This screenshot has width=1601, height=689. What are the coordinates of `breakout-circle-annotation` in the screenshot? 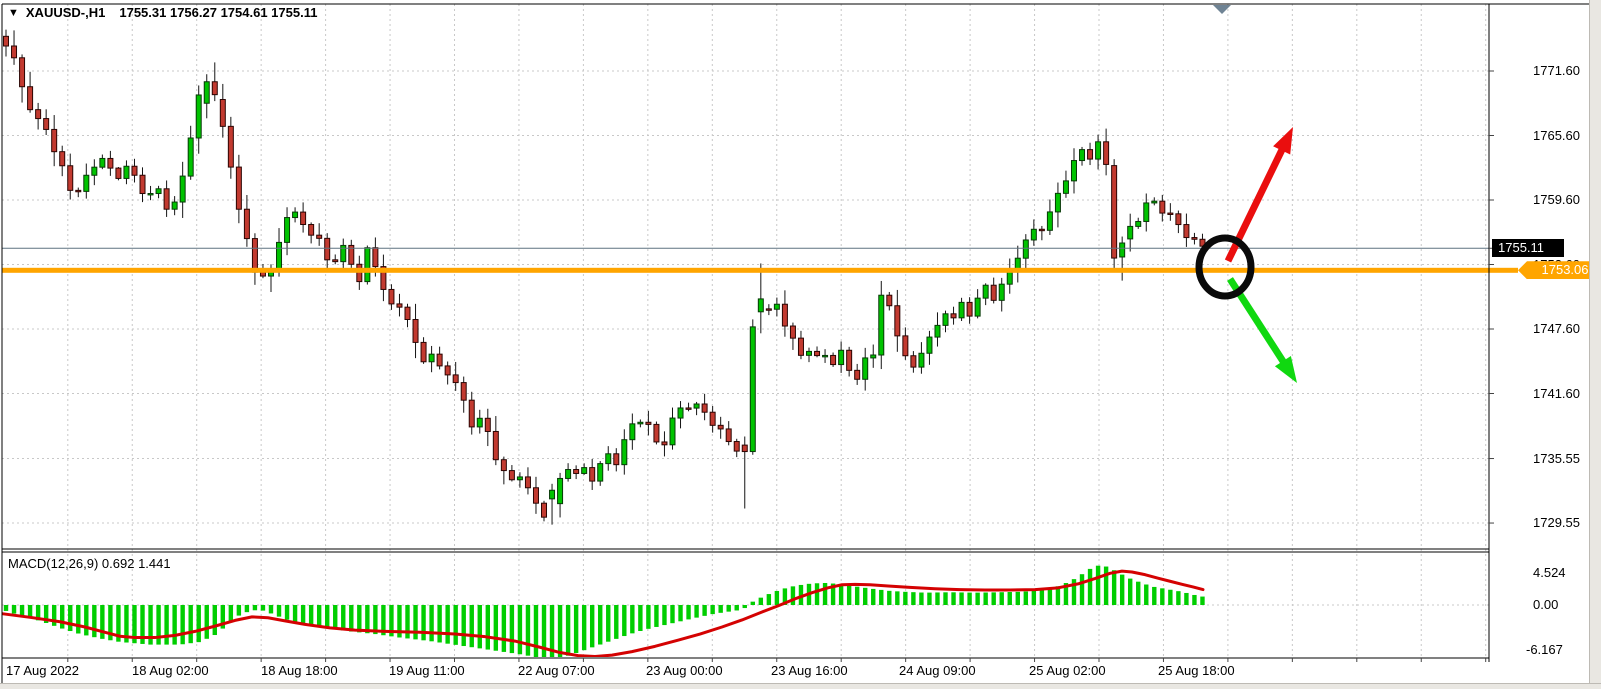 It's located at (1225, 267).